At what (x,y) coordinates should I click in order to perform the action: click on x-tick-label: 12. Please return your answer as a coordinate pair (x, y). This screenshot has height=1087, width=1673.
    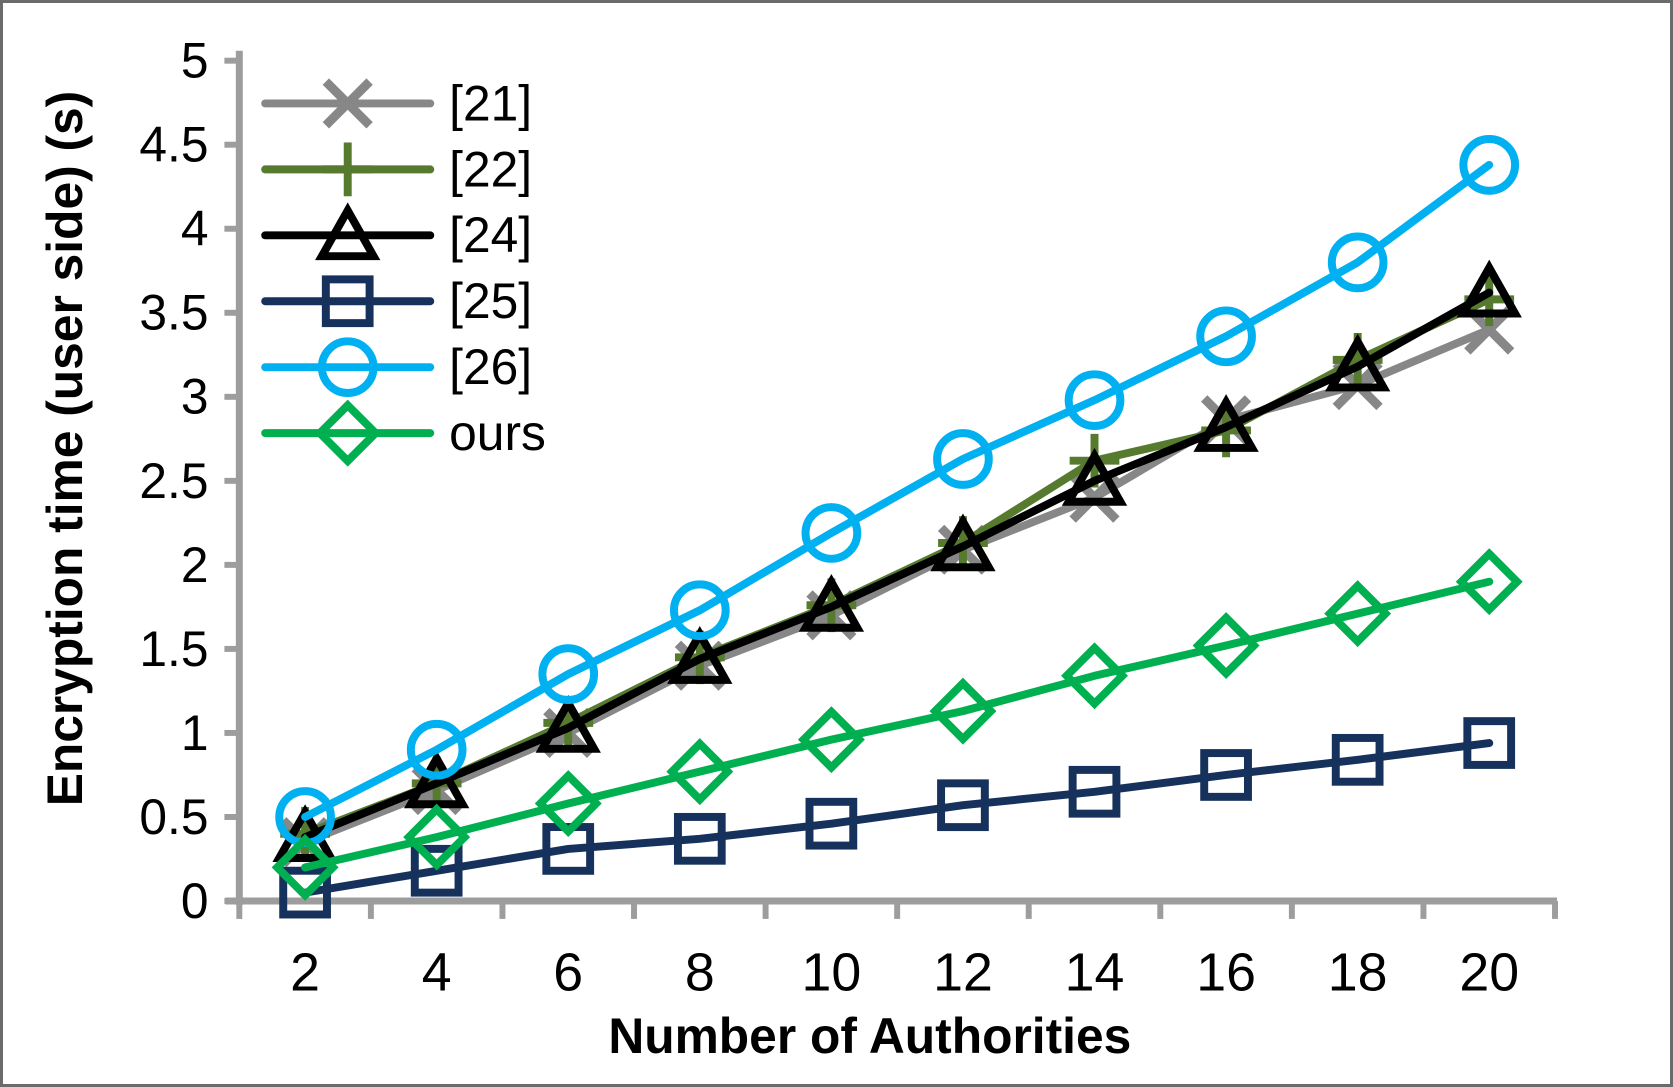
    Looking at the image, I should click on (963, 973).